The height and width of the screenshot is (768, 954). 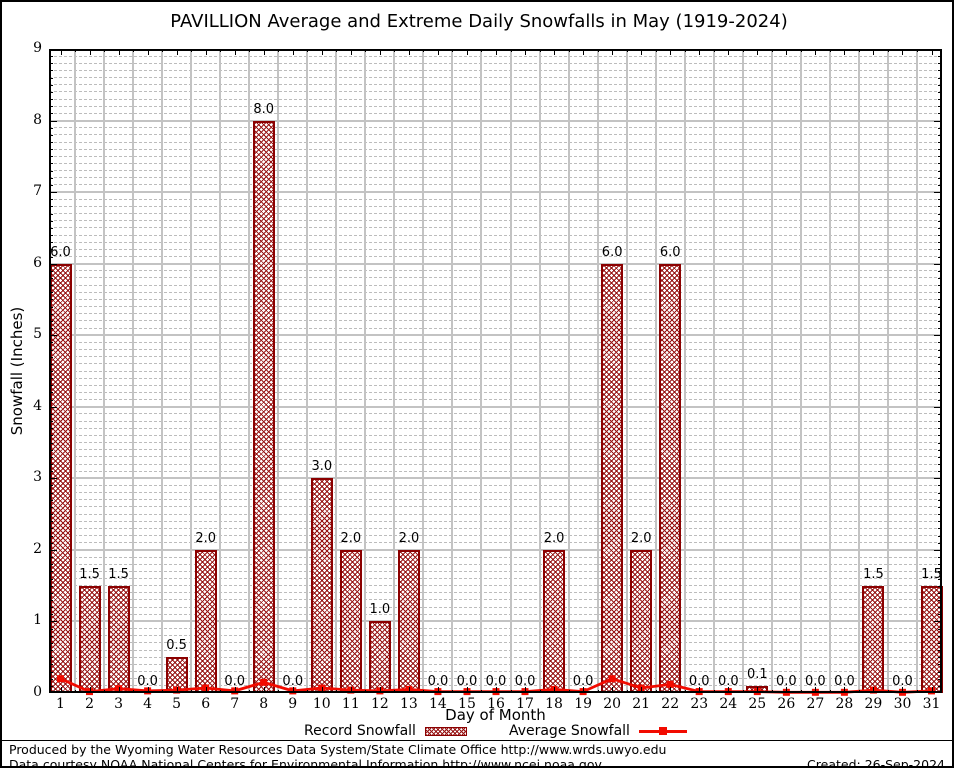 I want to click on footer-divider, so click(x=477, y=740).